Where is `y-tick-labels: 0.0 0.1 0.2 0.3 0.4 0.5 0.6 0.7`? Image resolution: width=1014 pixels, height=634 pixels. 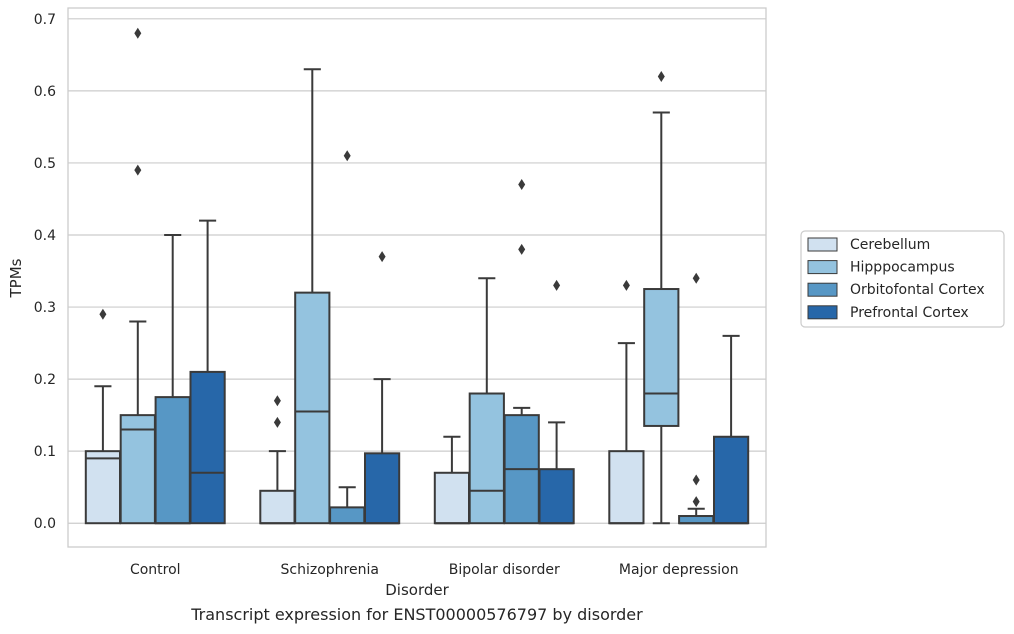
y-tick-labels: 0.0 0.1 0.2 0.3 0.4 0.5 0.6 0.7 is located at coordinates (45, 272).